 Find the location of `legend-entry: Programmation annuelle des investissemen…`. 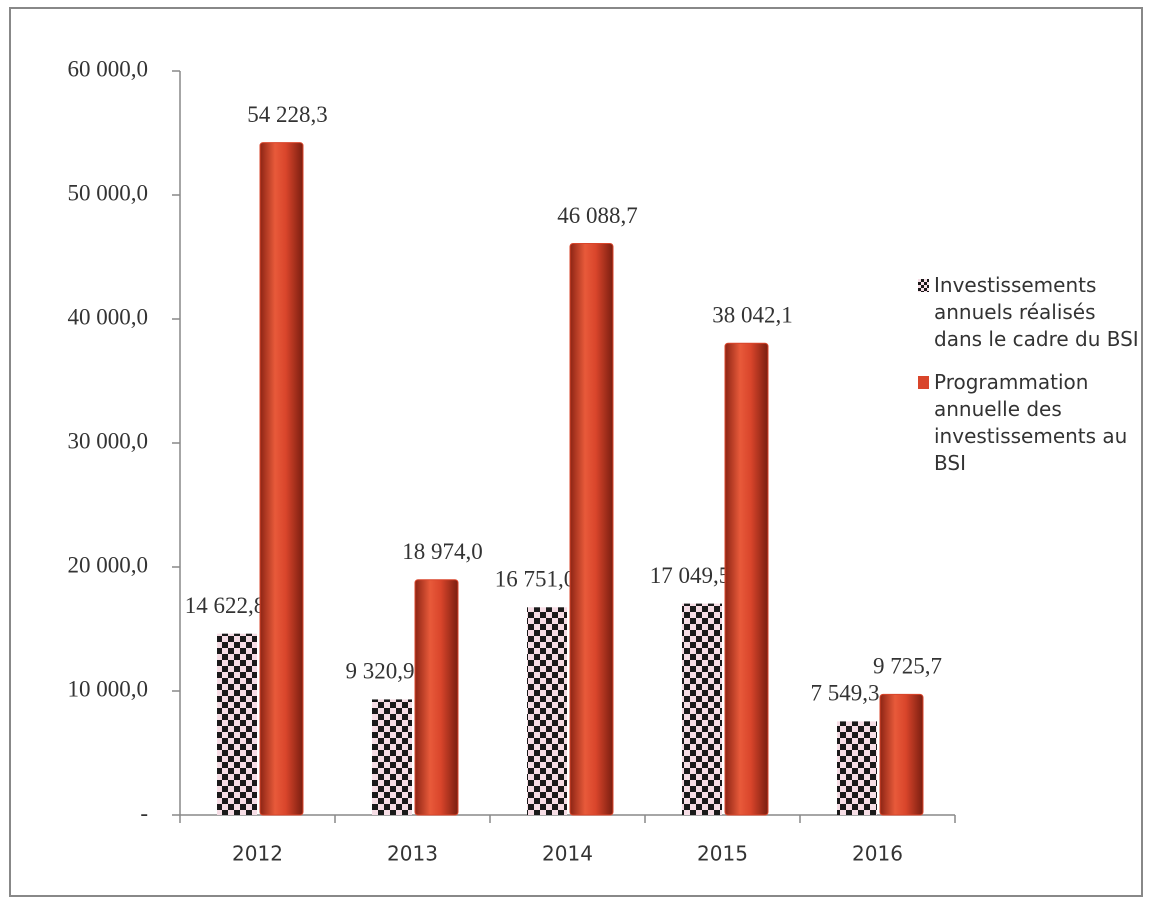

legend-entry: Programmation annuelle des investissemen… is located at coordinates (1030, 423).